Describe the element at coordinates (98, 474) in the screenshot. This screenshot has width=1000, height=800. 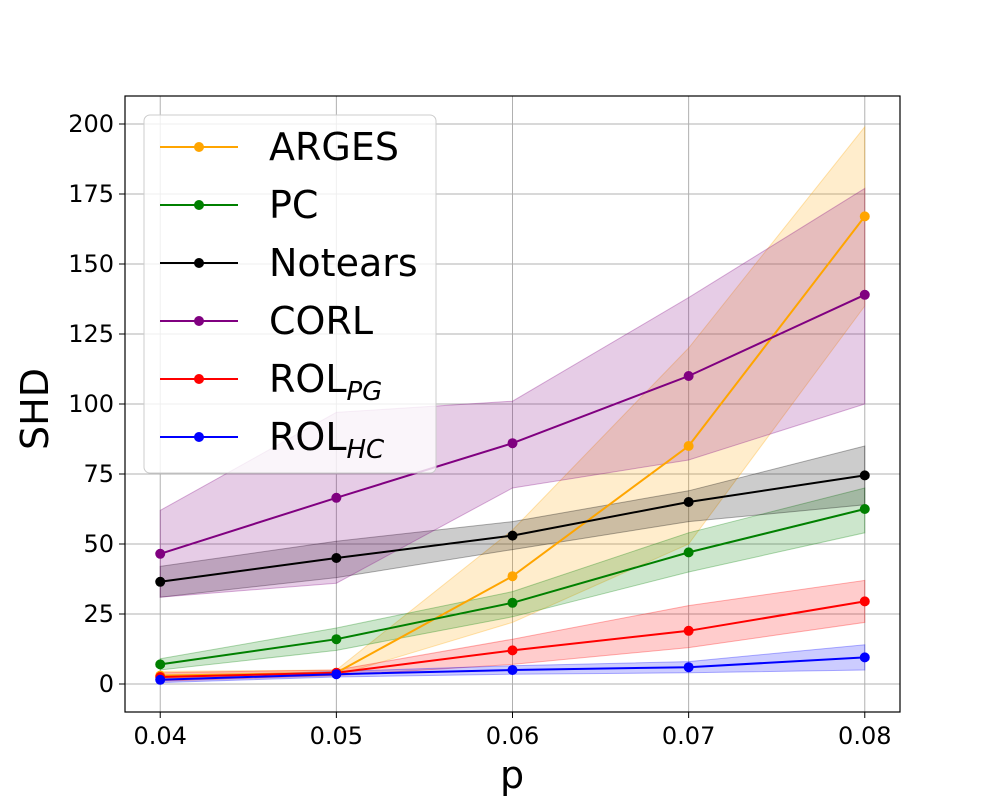
I see `y-tick-label: 75` at that location.